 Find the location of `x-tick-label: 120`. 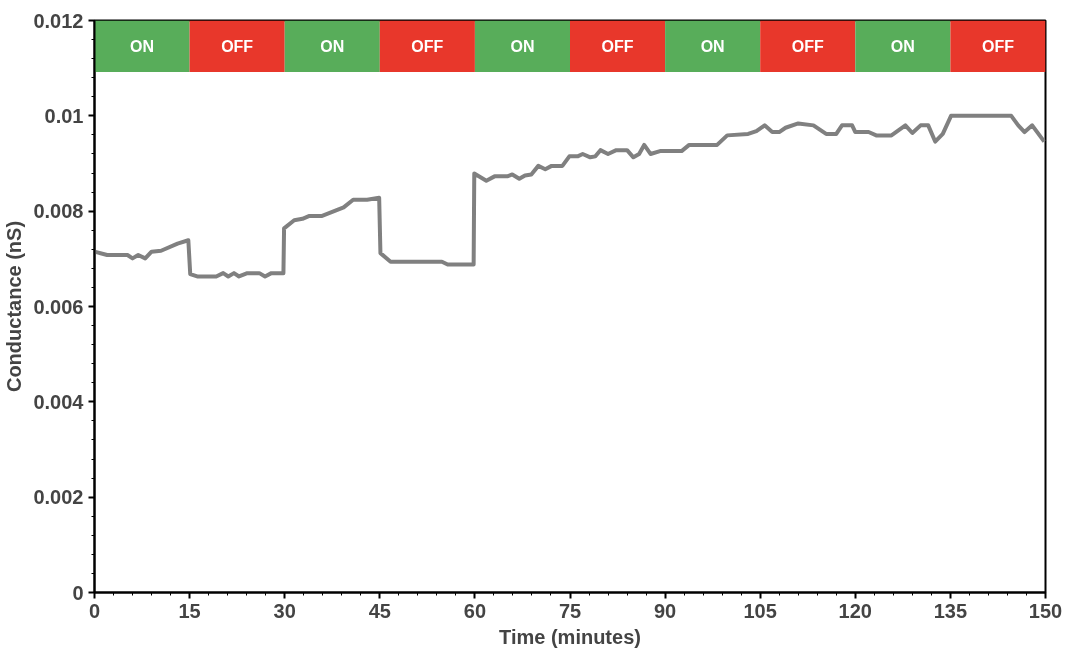

x-tick-label: 120 is located at coordinates (855, 610).